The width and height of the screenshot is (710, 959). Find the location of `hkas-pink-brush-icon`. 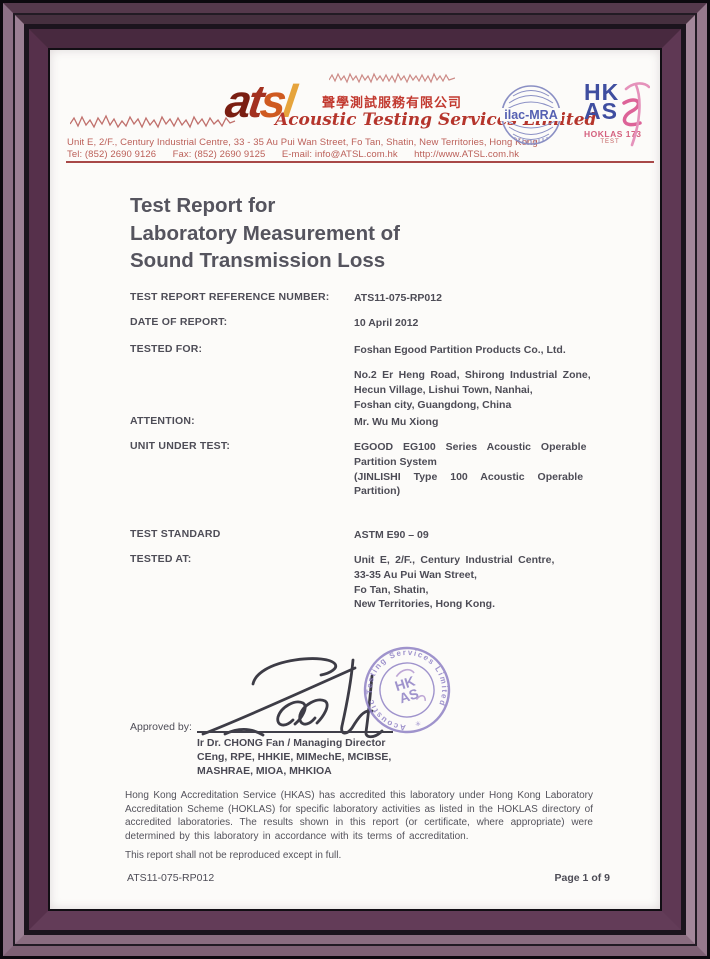

hkas-pink-brush-icon is located at coordinates (636, 114).